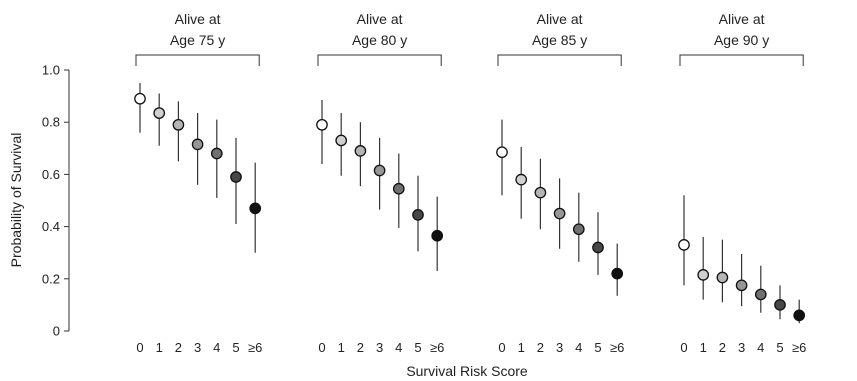 The width and height of the screenshot is (857, 381). Describe the element at coordinates (379, 40) in the screenshot. I see `panel-label-line2: Age 80 y` at that location.